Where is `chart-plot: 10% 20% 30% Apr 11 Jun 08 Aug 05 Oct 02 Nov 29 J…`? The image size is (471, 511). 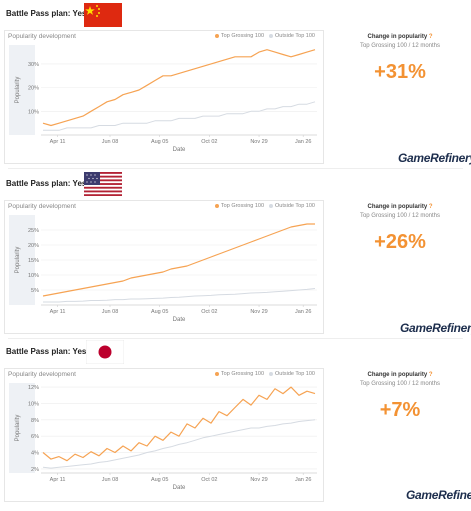
chart-plot: 10% 20% 30% Apr 11 Jun 08 Aug 05 Oct 02 Nov 29 J… is located at coordinates (163, 99).